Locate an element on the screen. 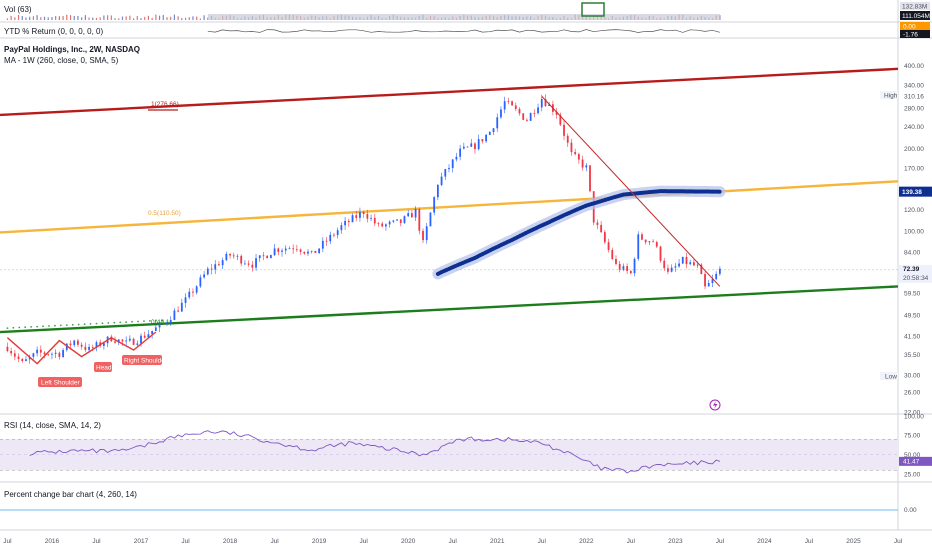 Image resolution: width=932 pixels, height=550 pixels. mid-channel-line is located at coordinates (449, 207).